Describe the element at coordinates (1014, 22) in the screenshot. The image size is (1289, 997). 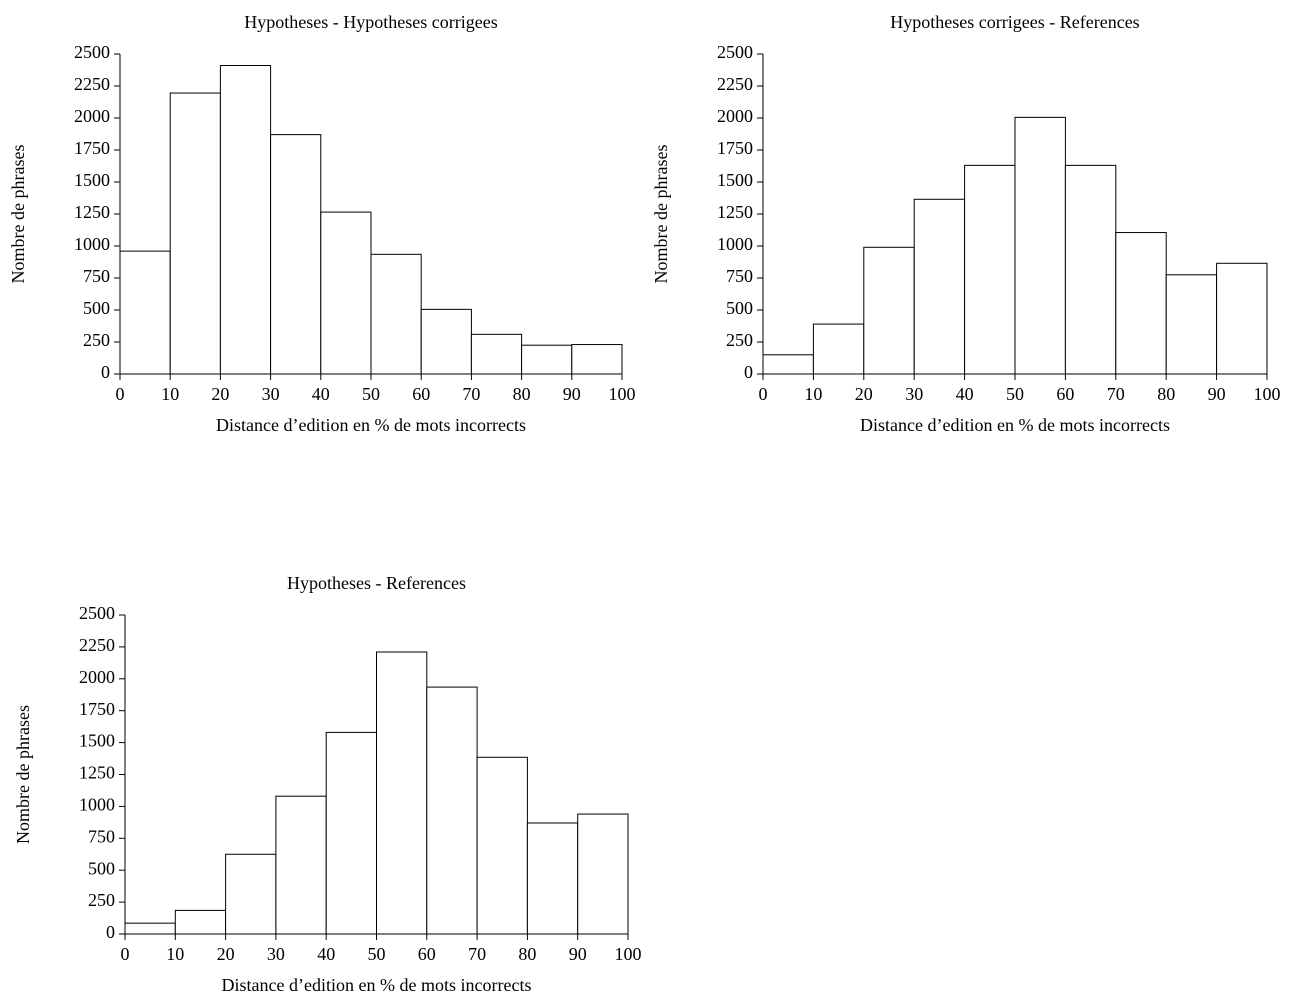
I see `chart-title: Hypotheses corrigees - References` at that location.